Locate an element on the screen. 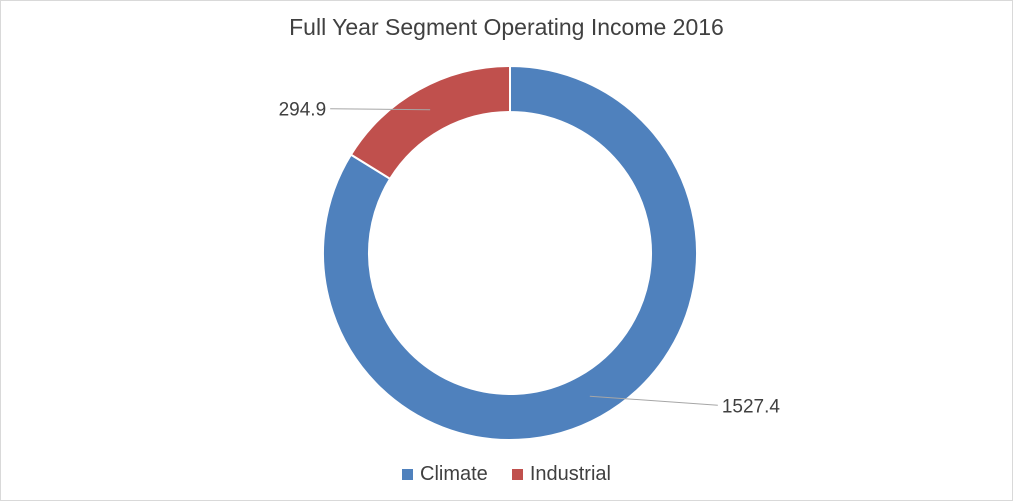 The width and height of the screenshot is (1013, 501). legend-swatch-climate is located at coordinates (408, 474).